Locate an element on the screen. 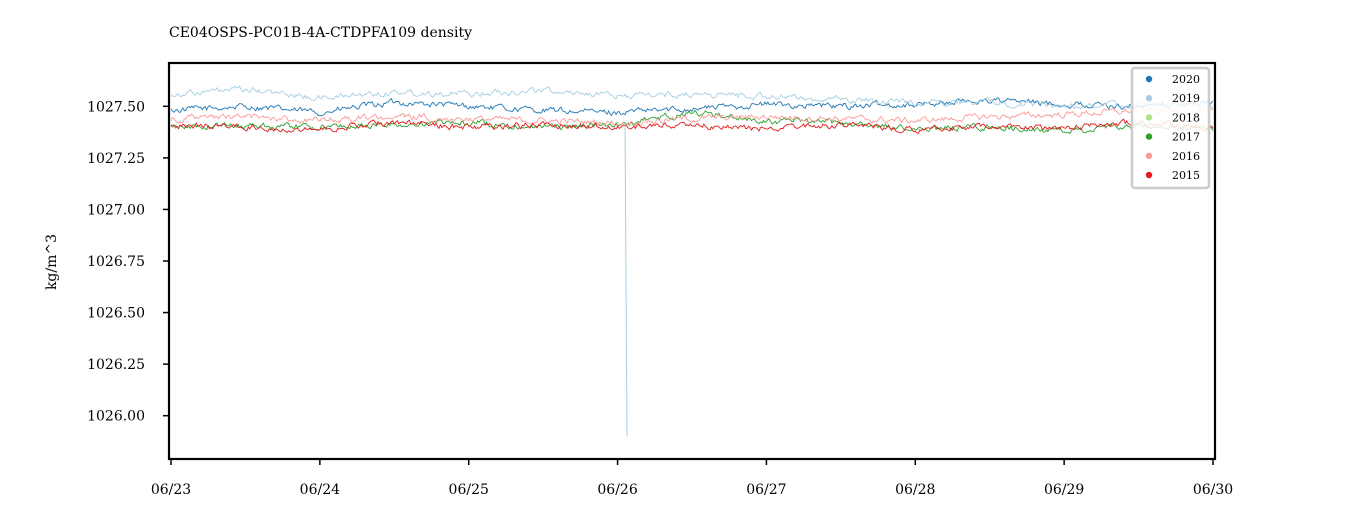  spike-2019 is located at coordinates (626, 279).